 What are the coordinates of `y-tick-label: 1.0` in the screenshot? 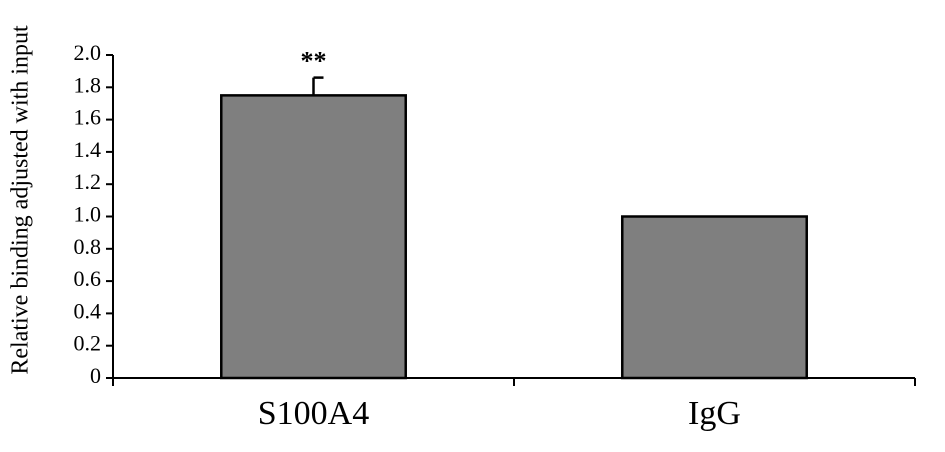 It's located at (88, 214).